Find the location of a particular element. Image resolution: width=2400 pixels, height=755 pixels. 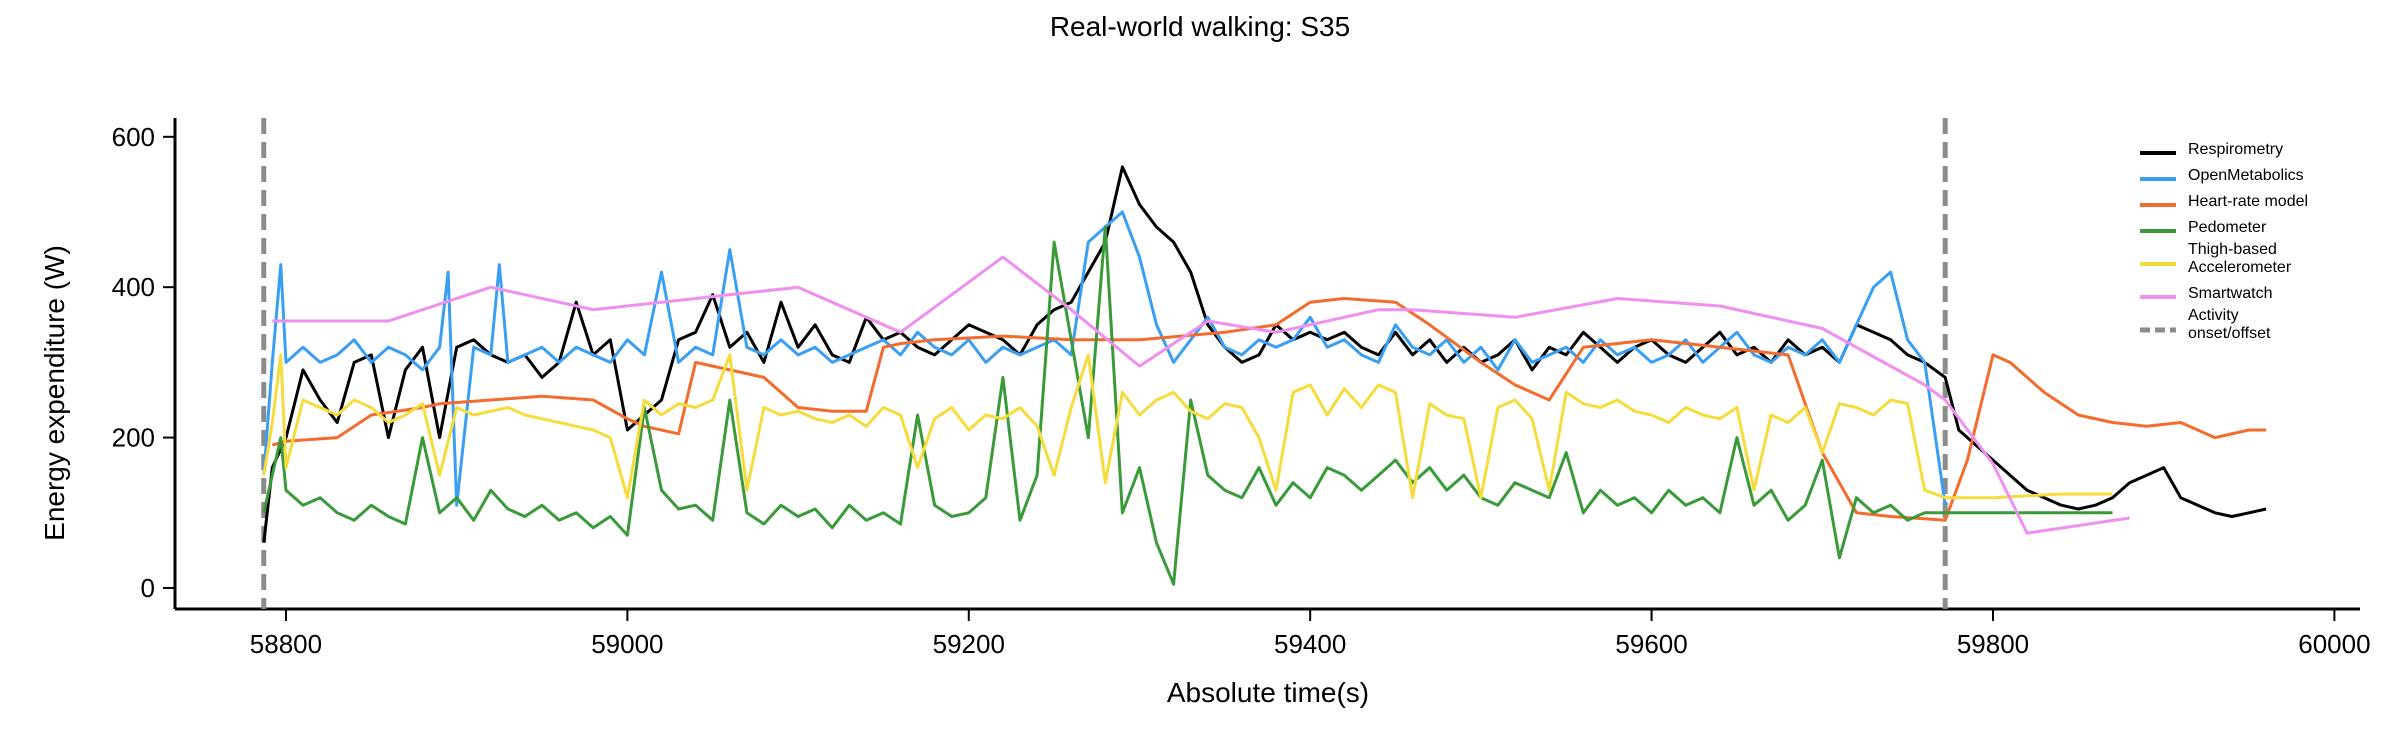

y-tick-label: 200 is located at coordinates (133, 438).